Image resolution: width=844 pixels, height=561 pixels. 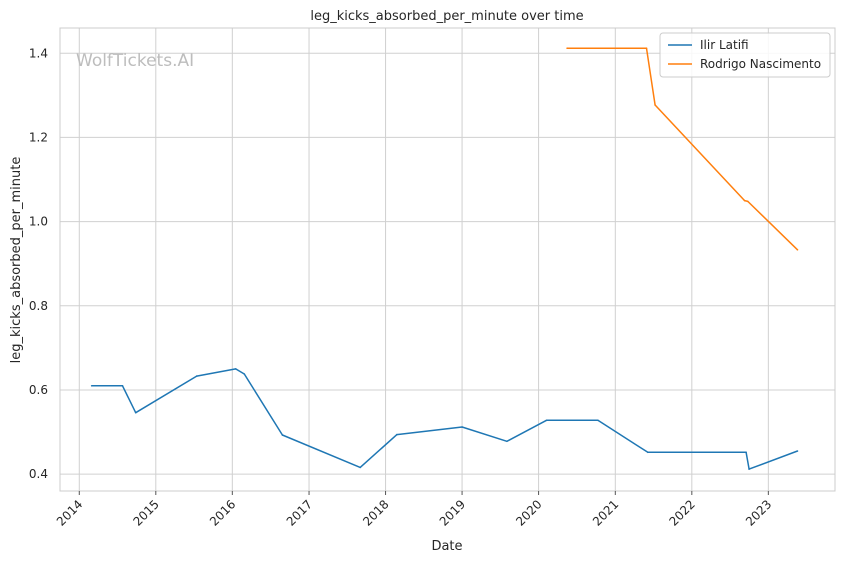 I want to click on series-line-rodrigo-nascimento, so click(x=683, y=149).